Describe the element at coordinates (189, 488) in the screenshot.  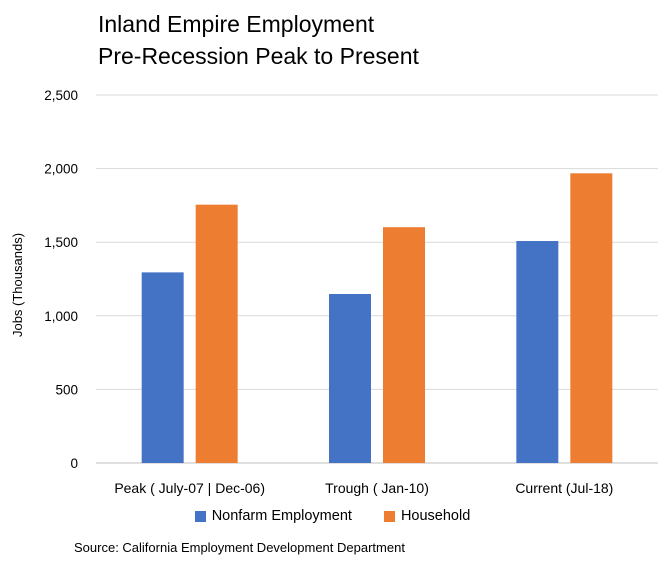
I see `x-tick-label: Peak ( July-07 | Dec-06)` at that location.